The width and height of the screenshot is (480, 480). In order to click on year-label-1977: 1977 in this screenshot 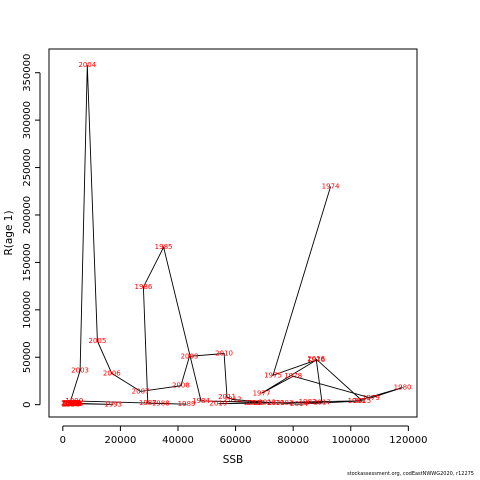, I will do `click(262, 393)`.